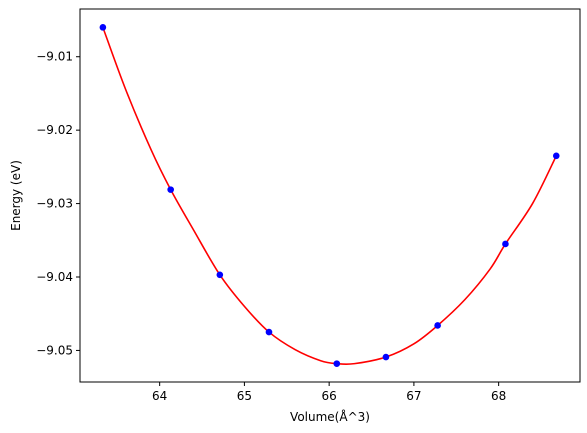 The image size is (587, 433). I want to click on x-tick-label: 64, so click(159, 396).